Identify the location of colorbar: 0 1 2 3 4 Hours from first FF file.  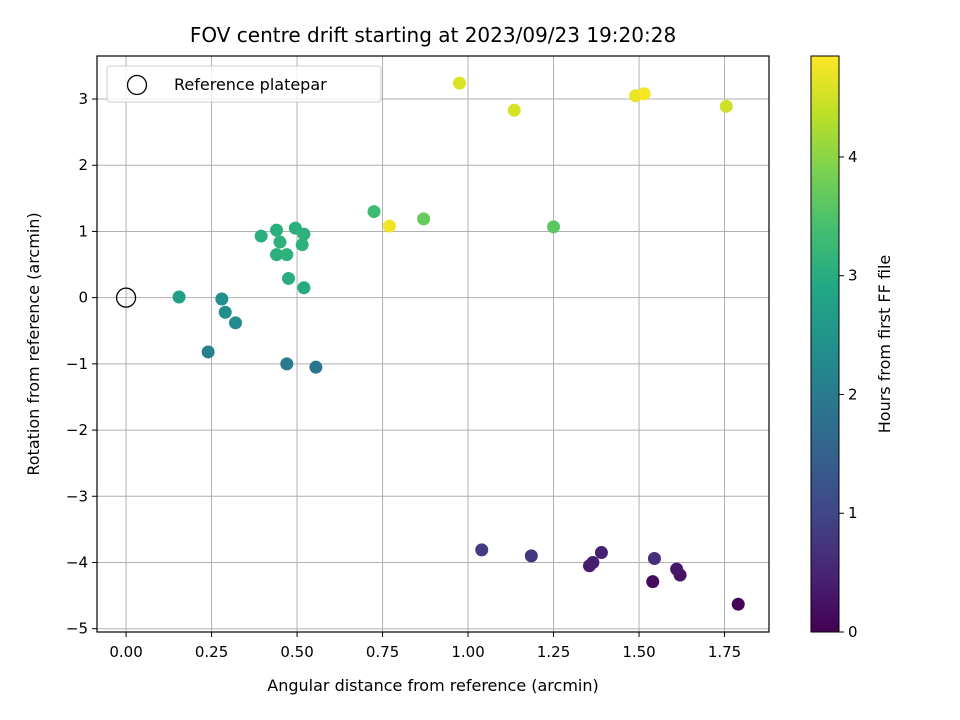
(852, 348).